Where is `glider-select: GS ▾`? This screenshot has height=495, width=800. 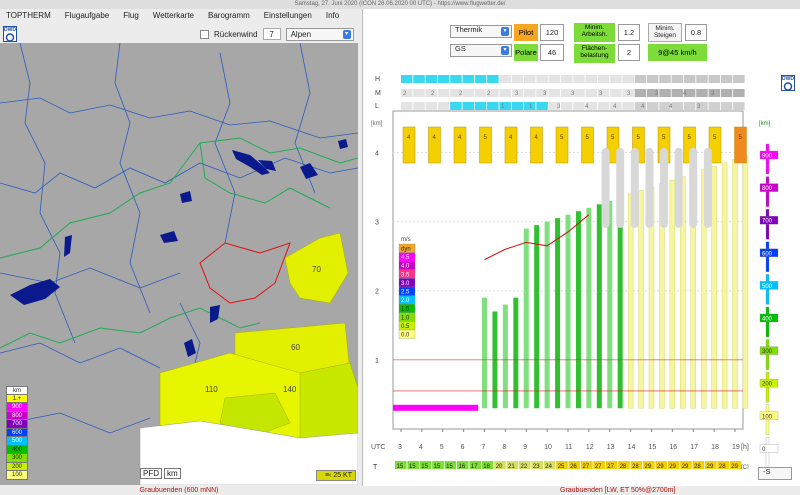
glider-select: GS ▾ is located at coordinates (481, 50).